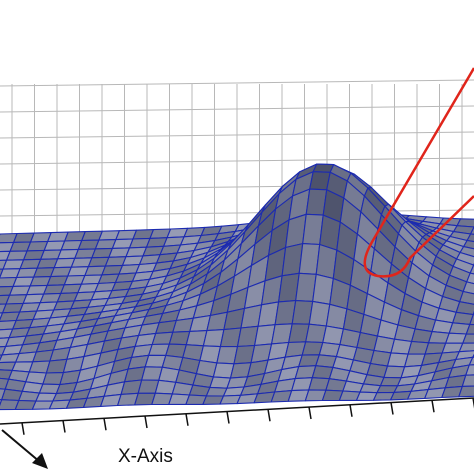 This screenshot has width=474, height=474. What do you see at coordinates (237, 411) in the screenshot?
I see `x-axis-line` at bounding box center [237, 411].